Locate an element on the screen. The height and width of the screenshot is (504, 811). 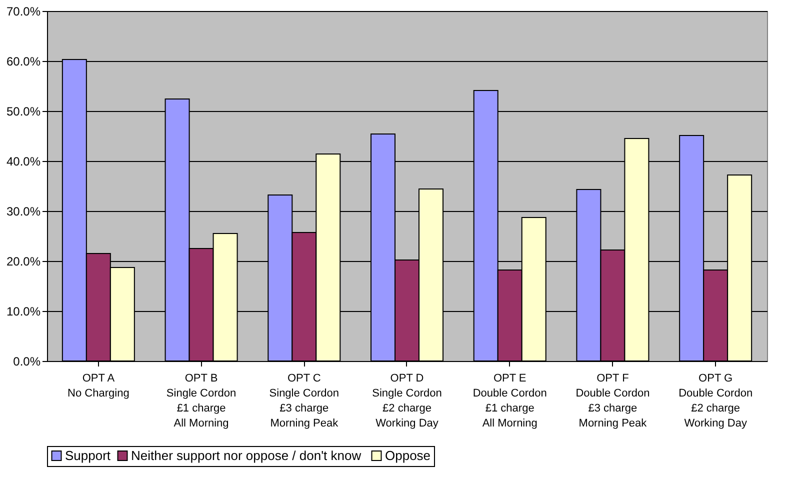
y-tick-label: 0.0% is located at coordinates (27, 361).